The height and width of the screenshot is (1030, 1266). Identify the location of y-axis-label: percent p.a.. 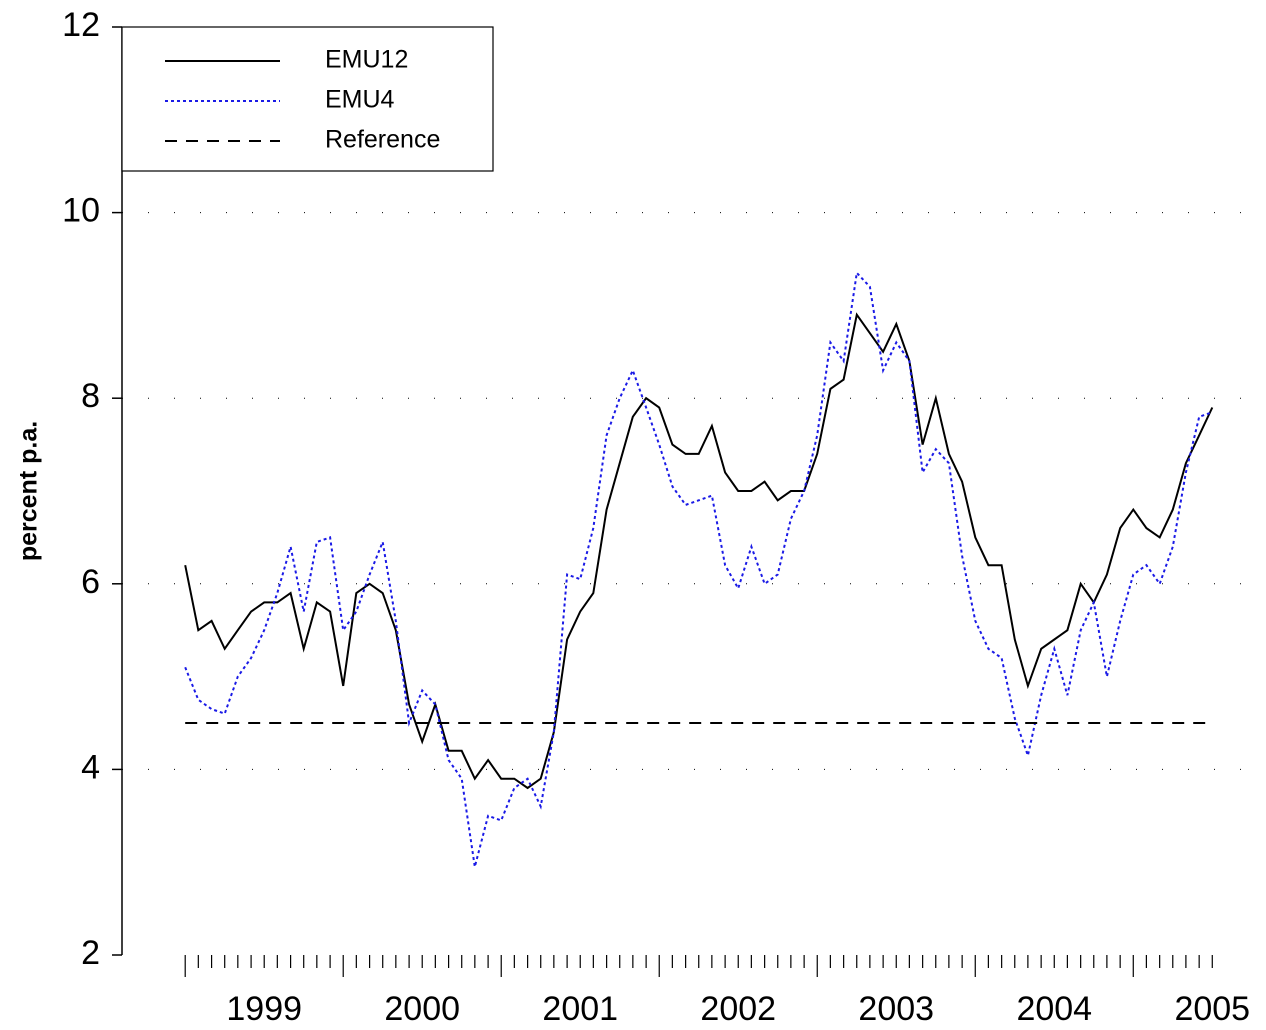
(29, 491).